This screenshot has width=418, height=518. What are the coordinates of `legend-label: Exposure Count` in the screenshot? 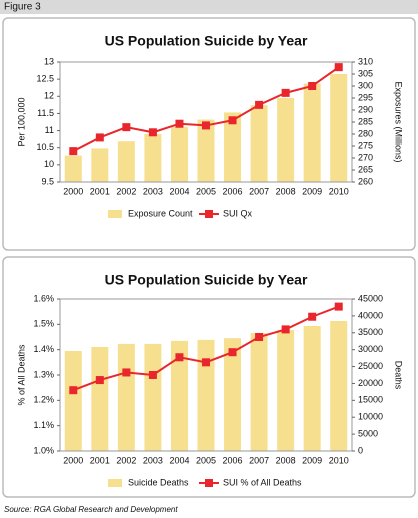 It's located at (160, 213).